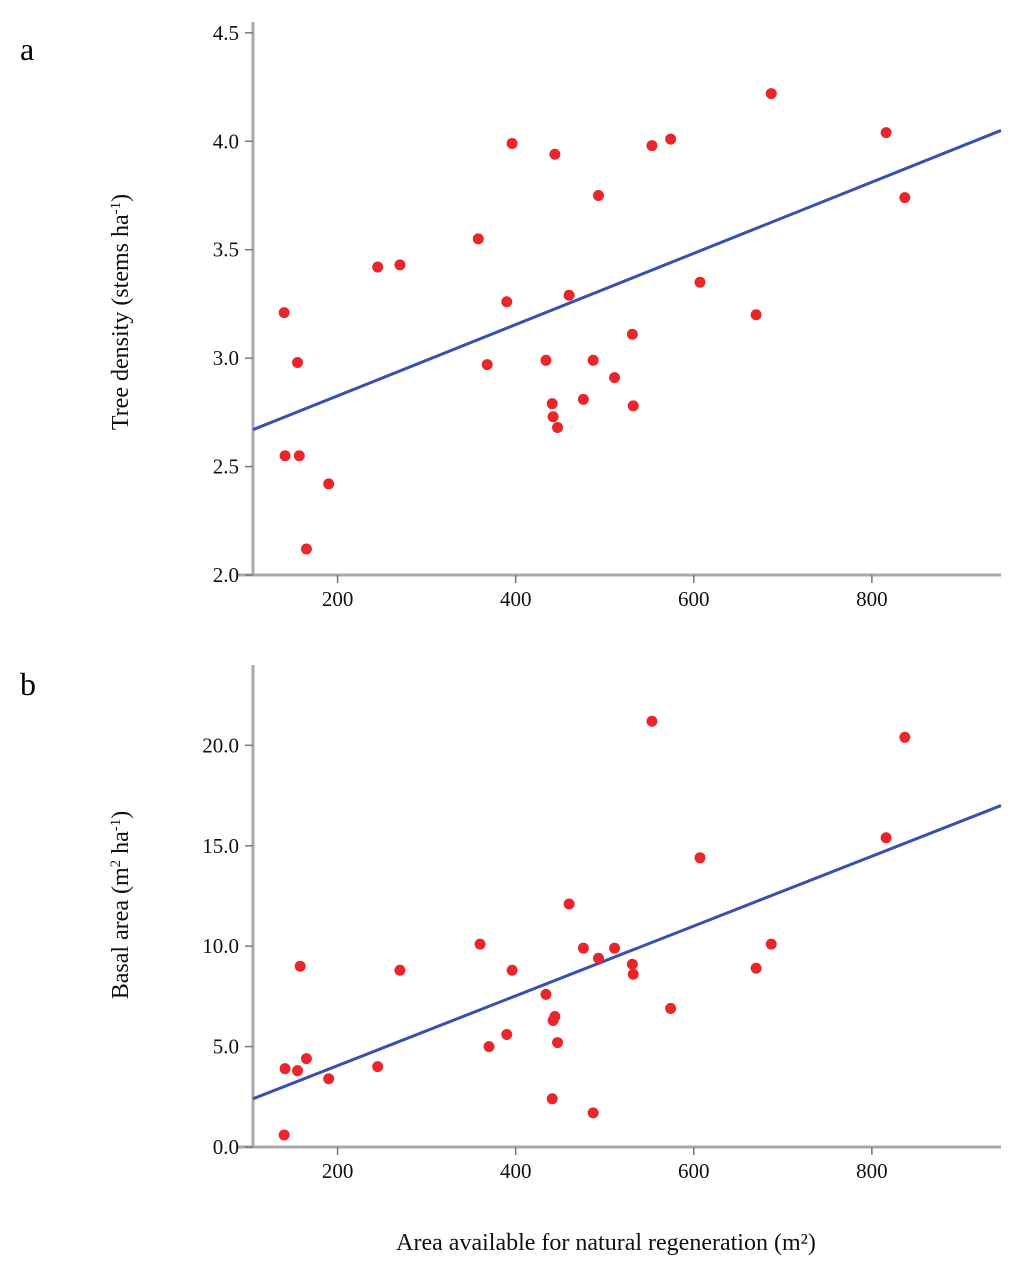 This screenshot has width=1024, height=1274. Describe the element at coordinates (226, 1147) in the screenshot. I see `panel-b-y-tick-label: 0.0` at that location.